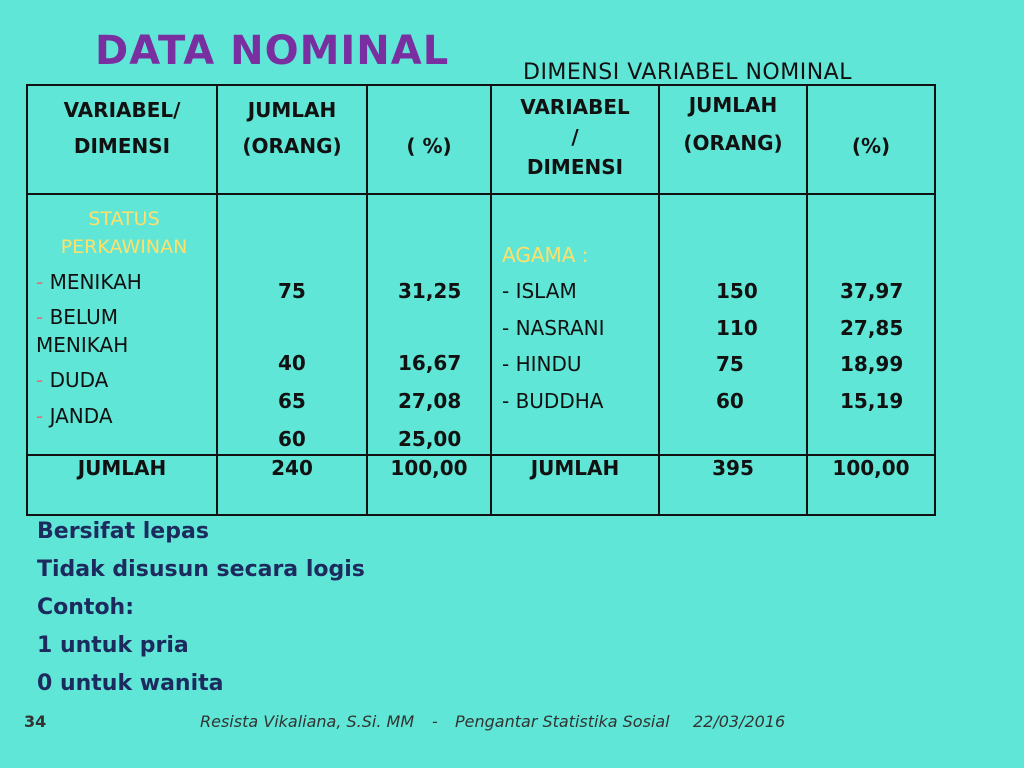 Image resolution: width=1024 pixels, height=768 pixels. I want to click on header-jumlah-orang-2: JUMLAH (ORANG), so click(733, 139).